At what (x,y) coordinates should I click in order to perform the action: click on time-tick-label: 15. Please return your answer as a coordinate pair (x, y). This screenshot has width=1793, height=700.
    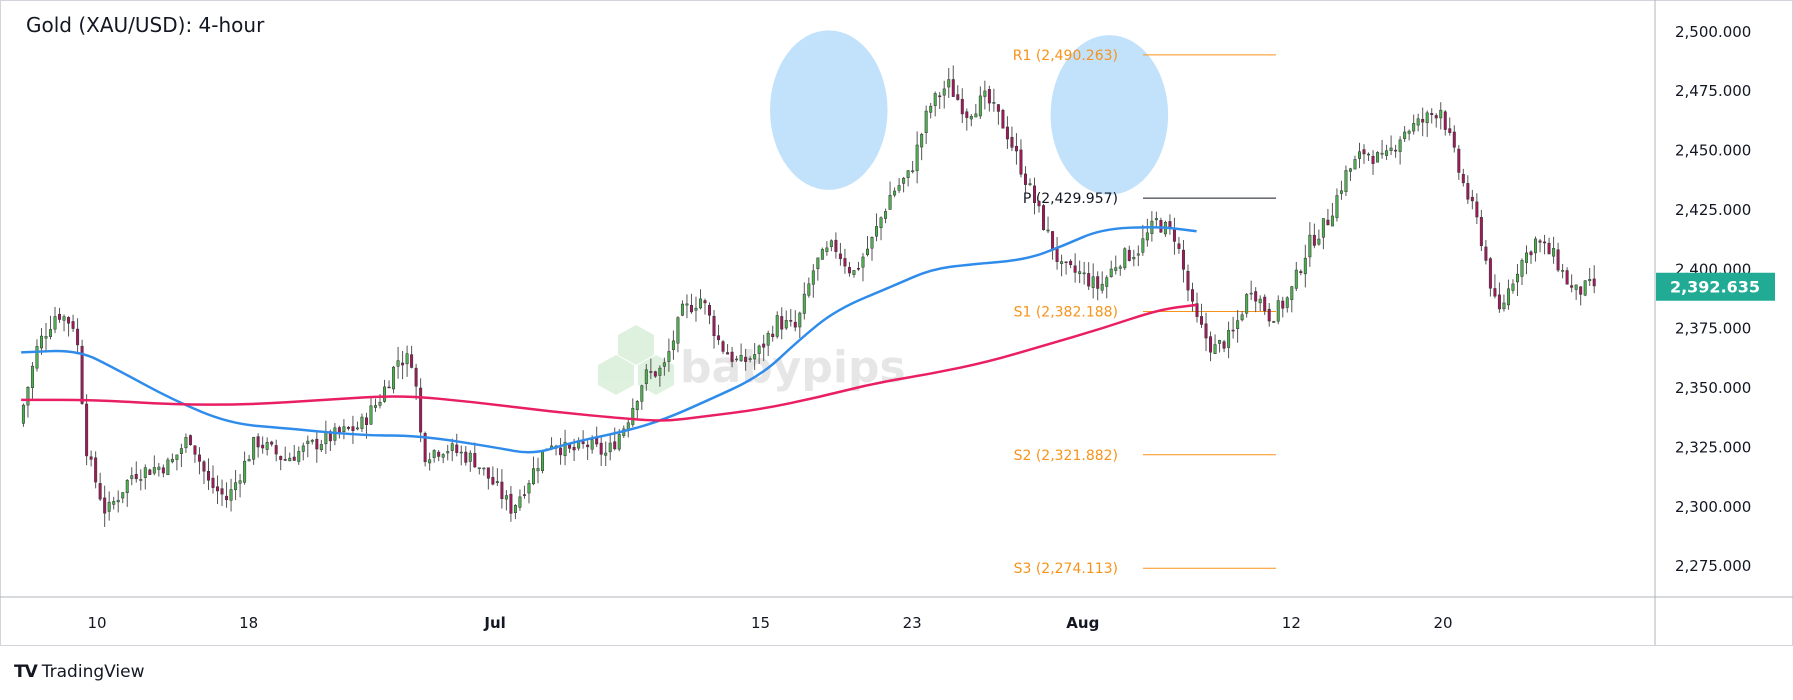
    Looking at the image, I should click on (760, 623).